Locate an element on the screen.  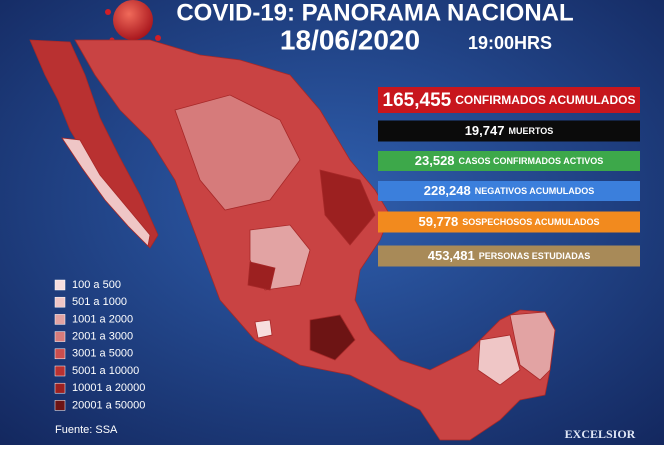
legend-label: 2001 a 3000 is located at coordinates (102, 337).